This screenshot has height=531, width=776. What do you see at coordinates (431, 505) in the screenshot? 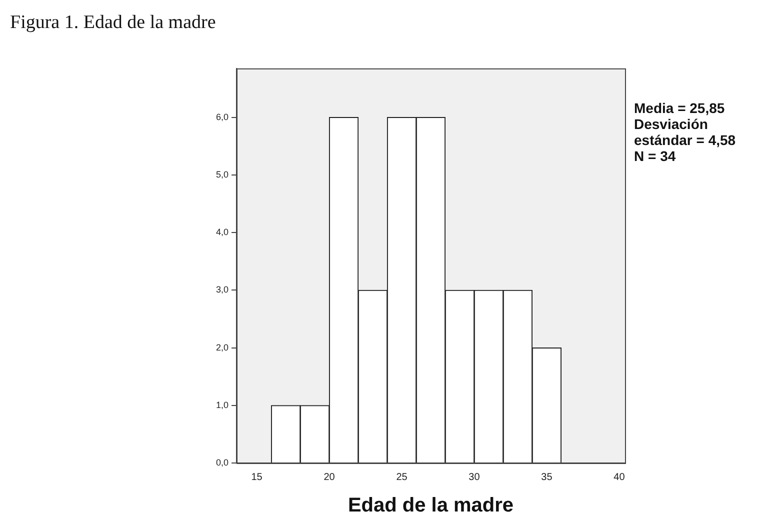
I see `x-axis-title: Edad de la madre` at bounding box center [431, 505].